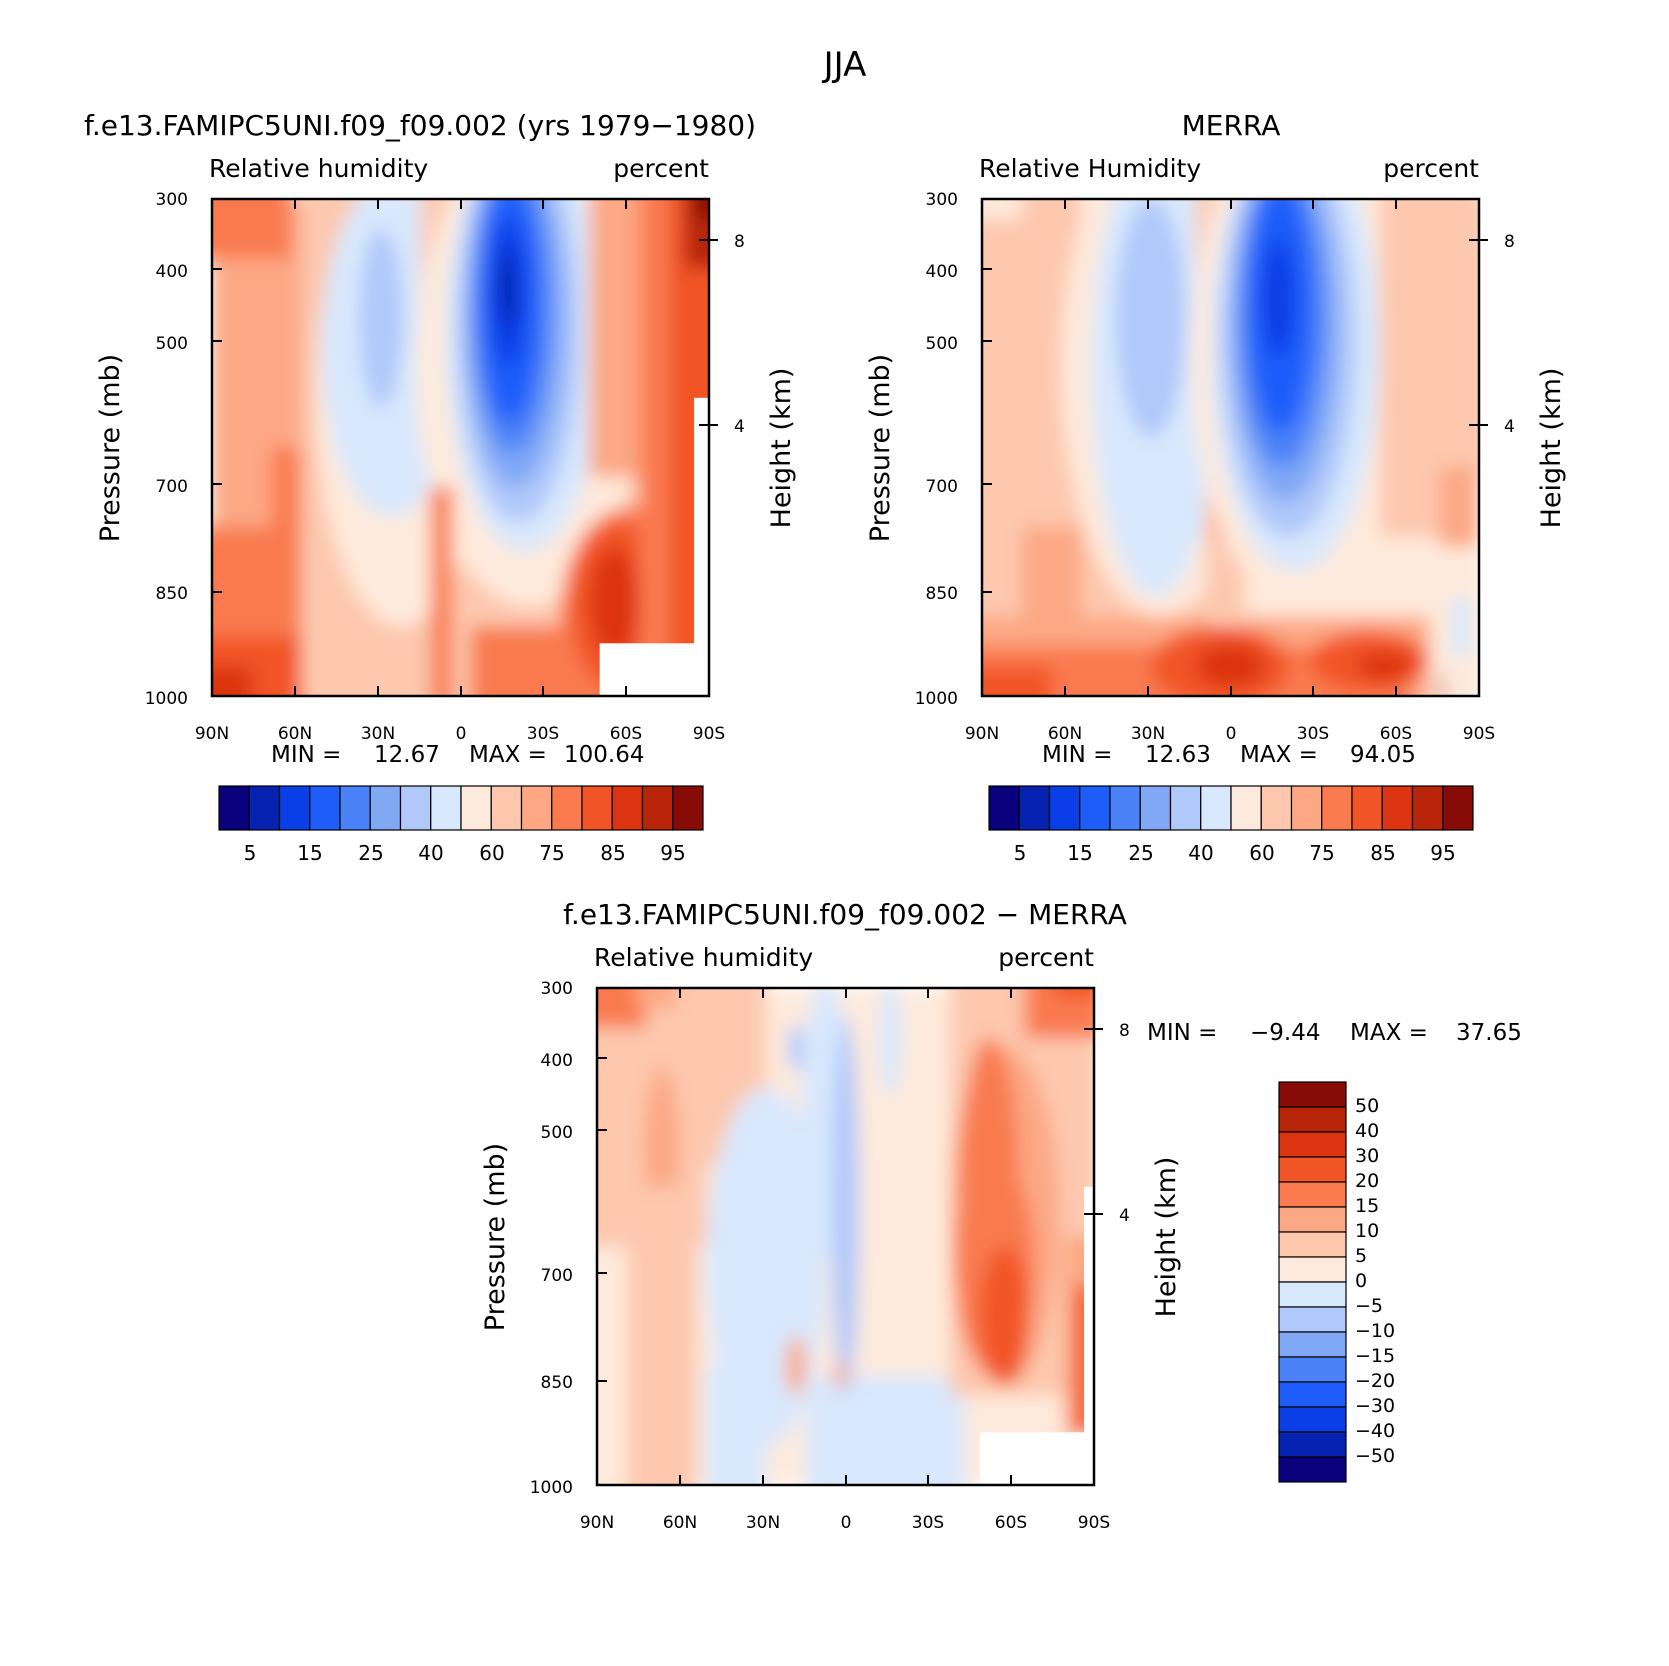  What do you see at coordinates (495, 1237) in the screenshot?
I see `panel-diff-ylabel: Pressure (mb)` at bounding box center [495, 1237].